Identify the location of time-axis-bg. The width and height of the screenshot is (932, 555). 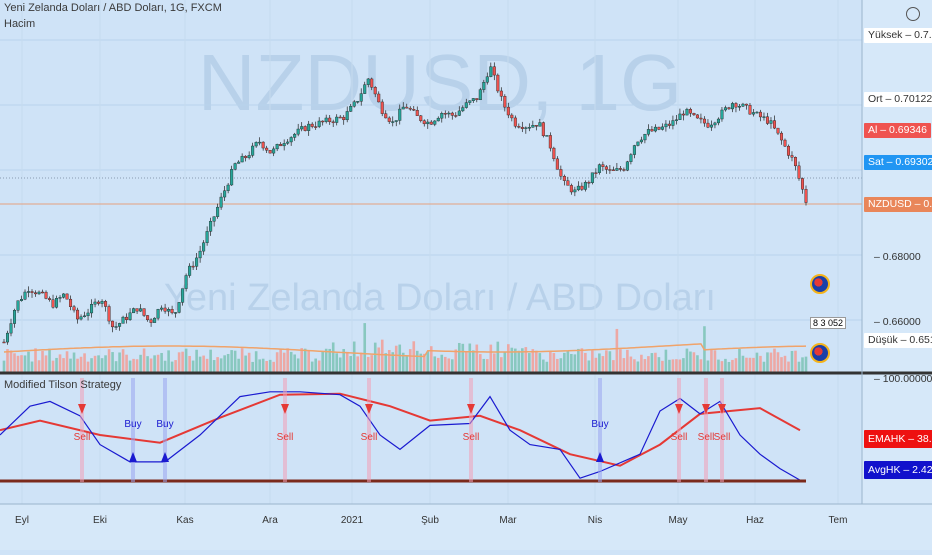
(431, 527).